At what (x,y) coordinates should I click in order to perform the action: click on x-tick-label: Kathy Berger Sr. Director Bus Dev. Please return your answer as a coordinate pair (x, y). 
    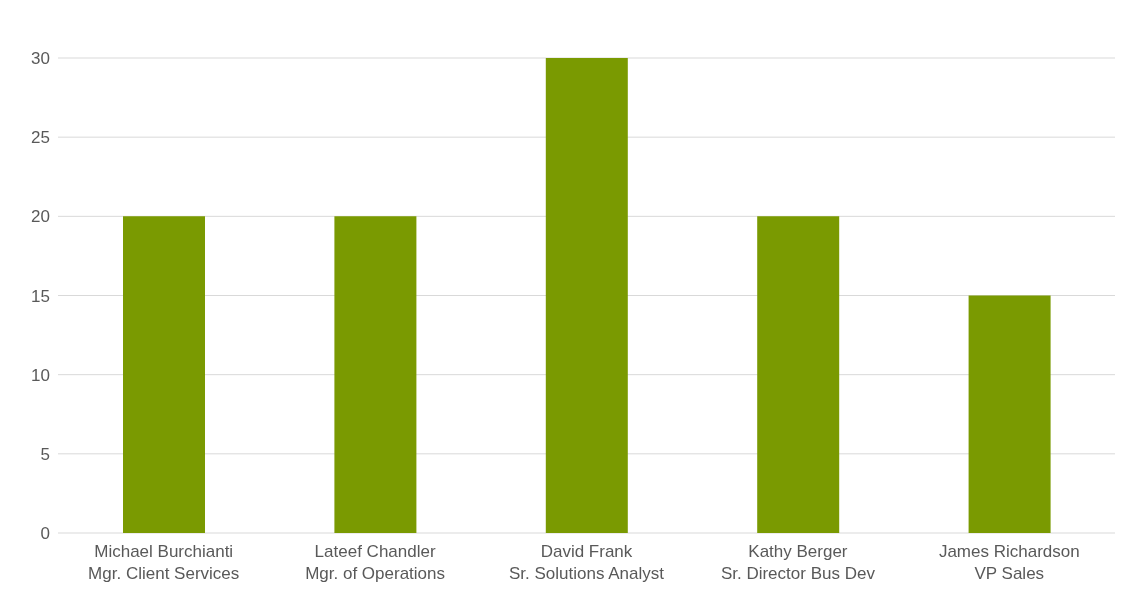
    Looking at the image, I should click on (798, 562).